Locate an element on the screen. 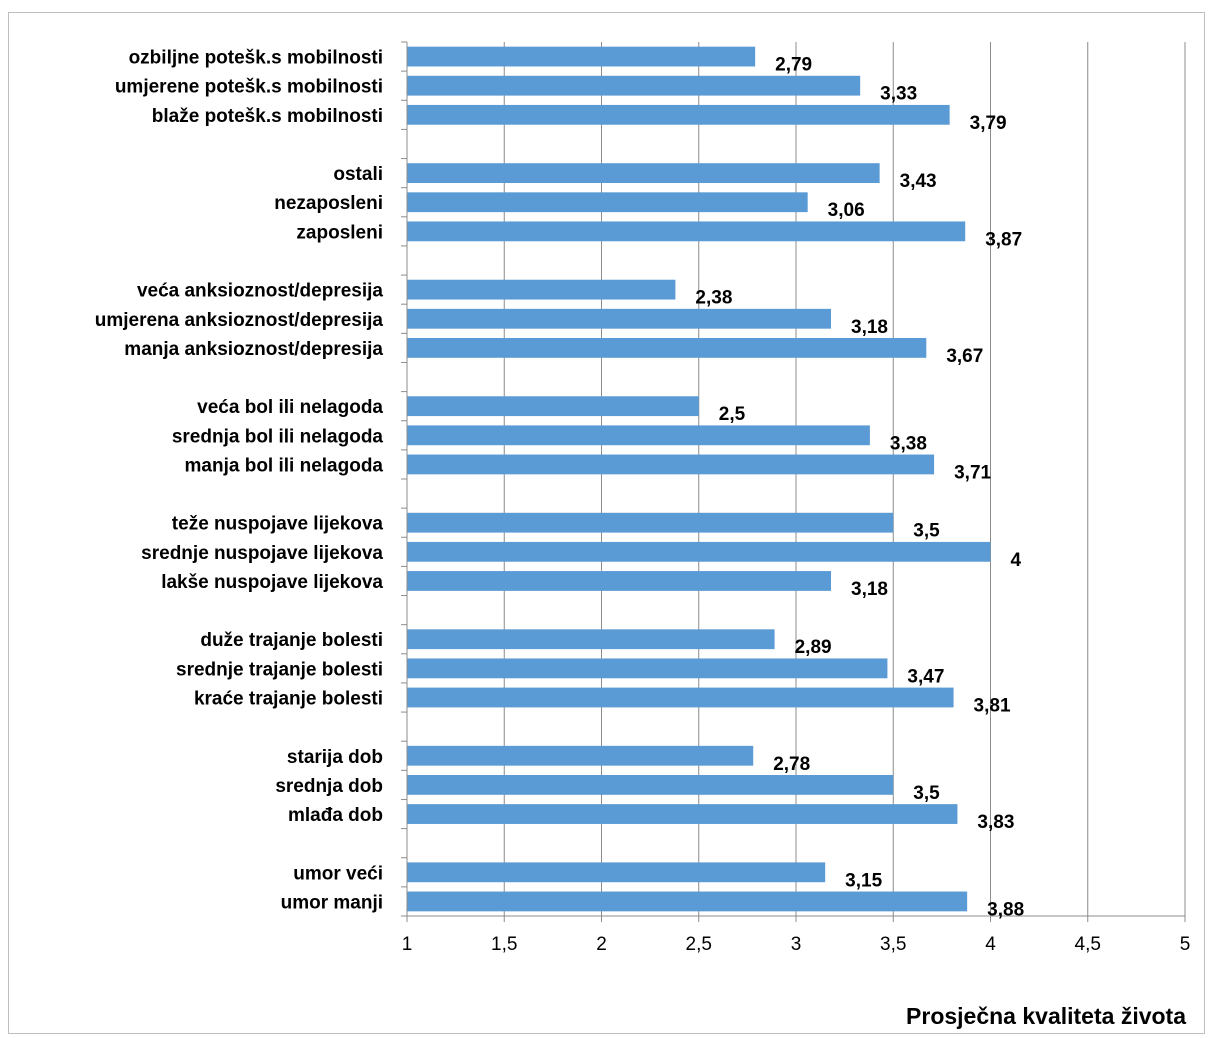 The height and width of the screenshot is (1038, 1209). data-label: 3,43 is located at coordinates (918, 181).